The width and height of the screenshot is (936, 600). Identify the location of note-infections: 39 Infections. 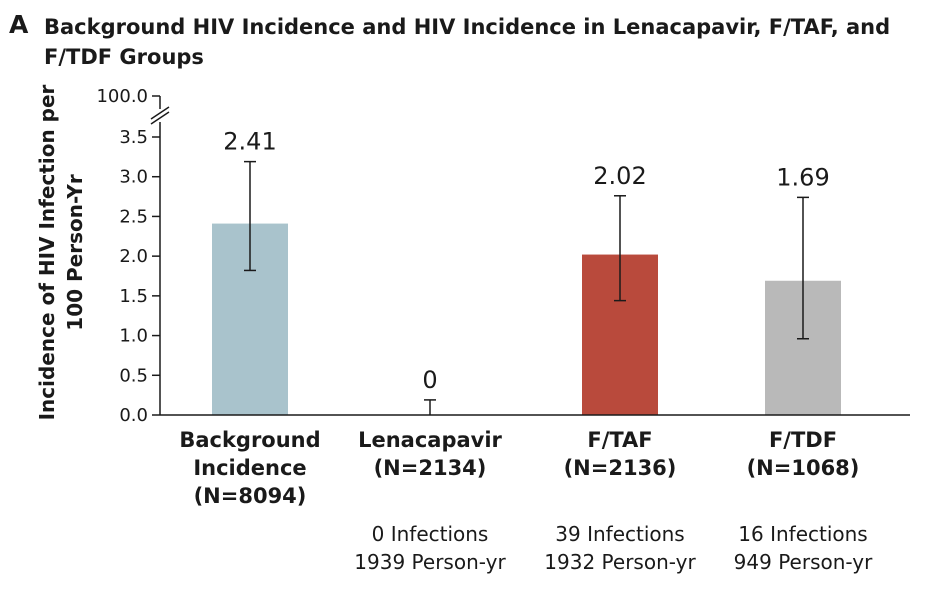
(620, 534).